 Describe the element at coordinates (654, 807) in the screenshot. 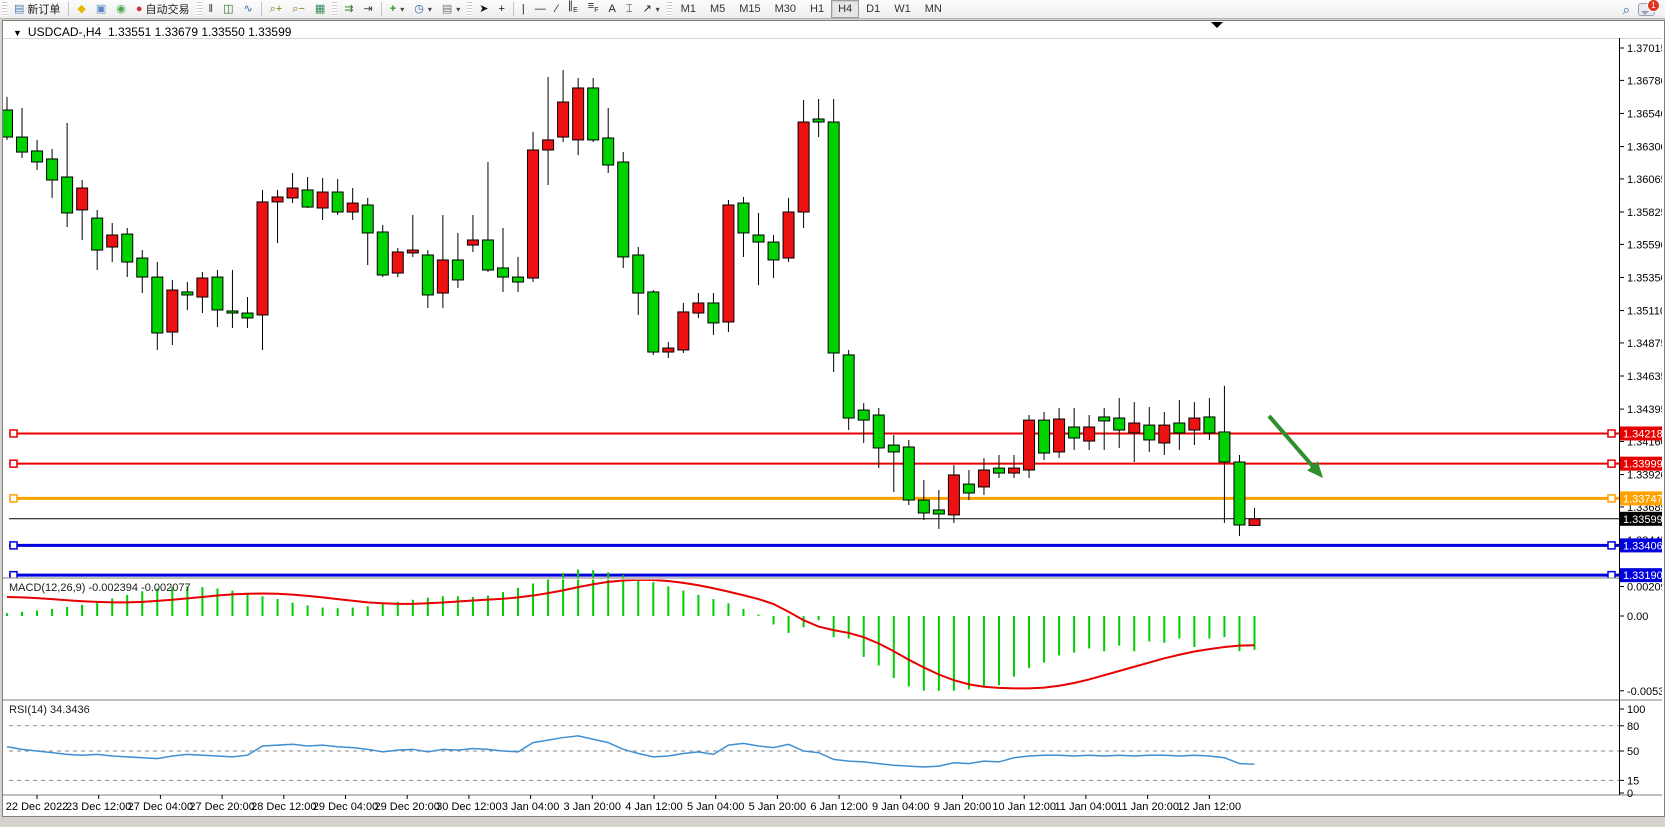

I see `time-tick-label: 4 Jan 12:00` at that location.